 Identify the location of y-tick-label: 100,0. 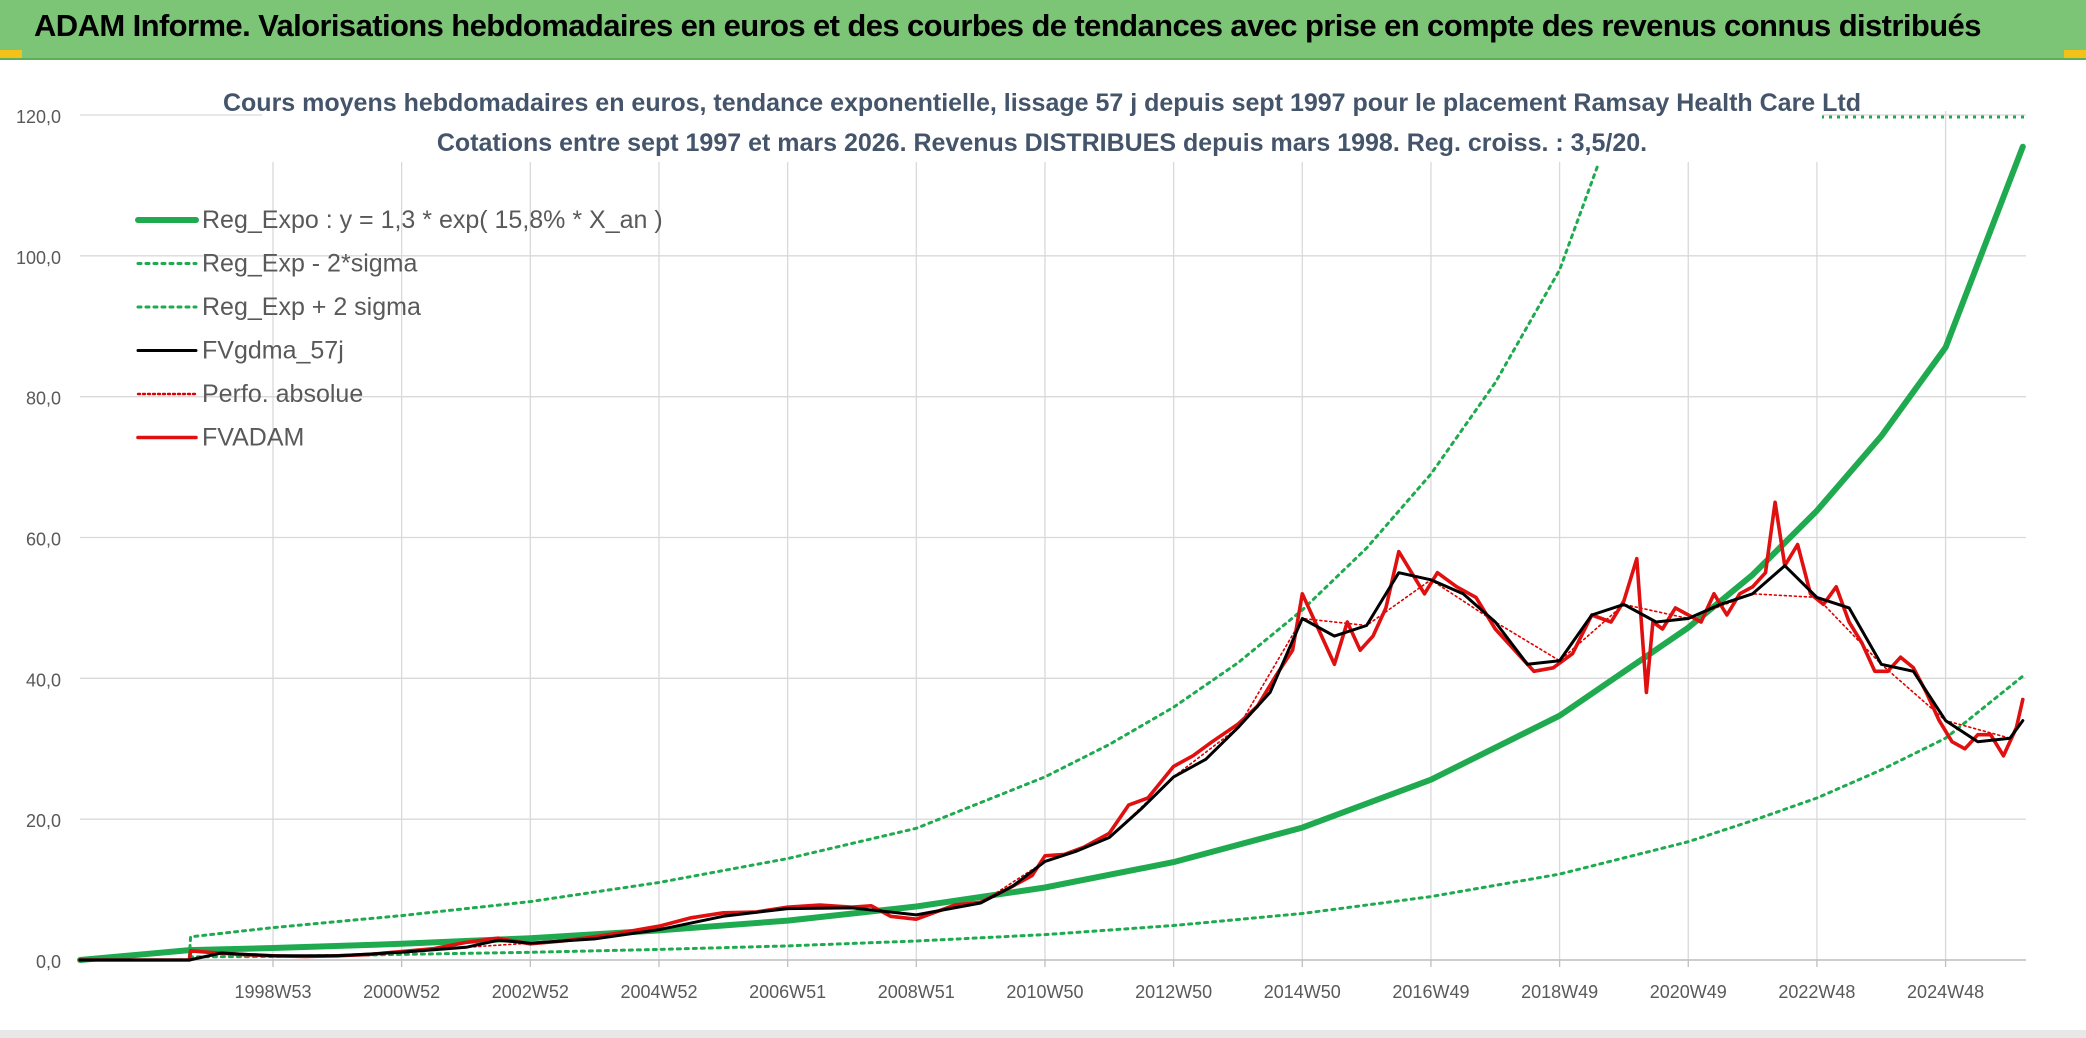
(38, 258).